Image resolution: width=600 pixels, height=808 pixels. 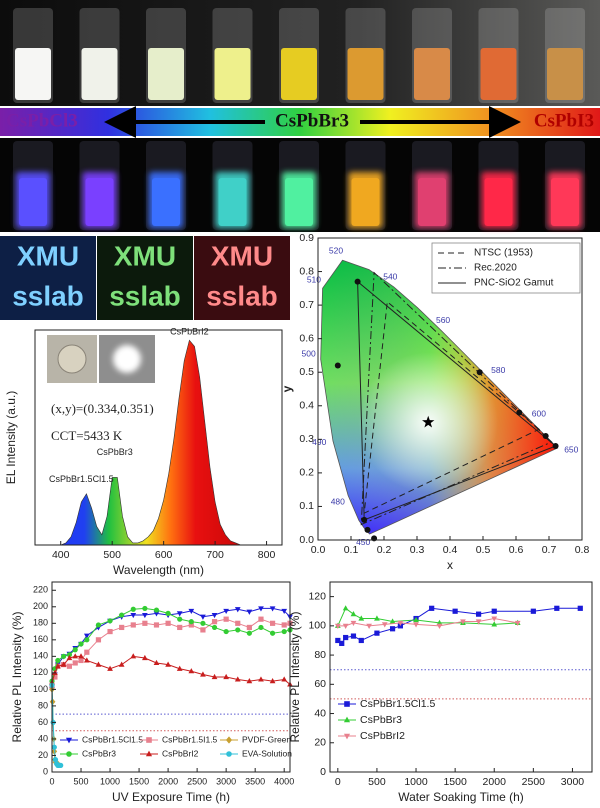 I want to click on logo-text: XMU, so click(x=242, y=255).